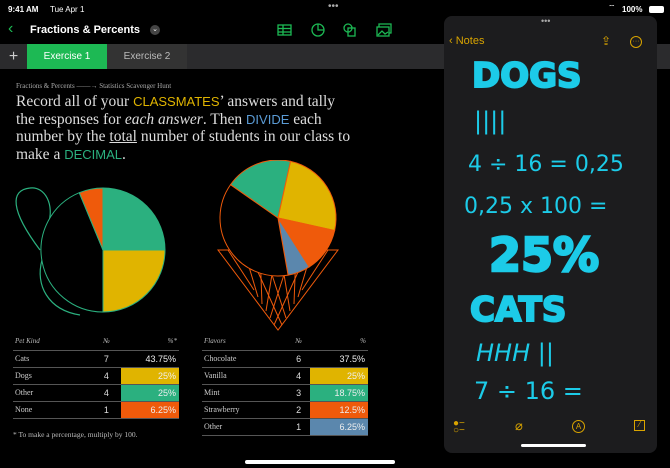 The height and width of the screenshot is (468, 670). What do you see at coordinates (470, 41) in the screenshot?
I see `notes-back-label: Notes` at bounding box center [470, 41].